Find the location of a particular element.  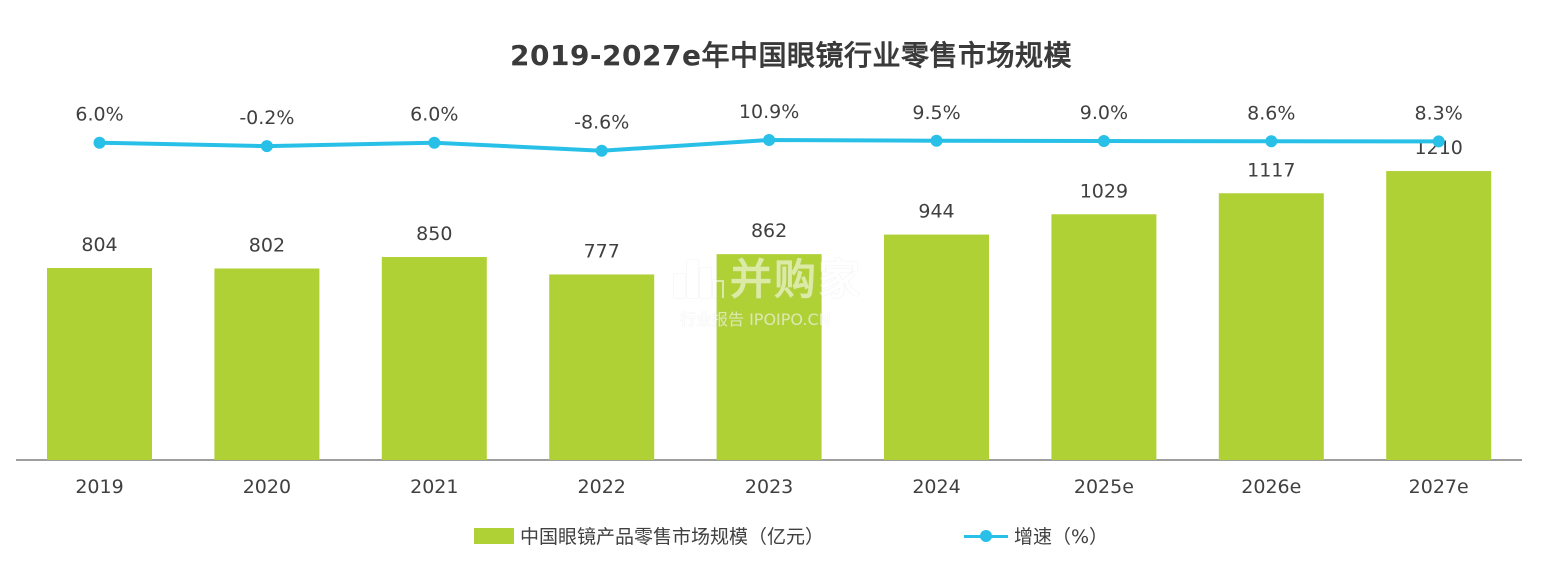

growth-label-2022: -8.6% is located at coordinates (601, 123).